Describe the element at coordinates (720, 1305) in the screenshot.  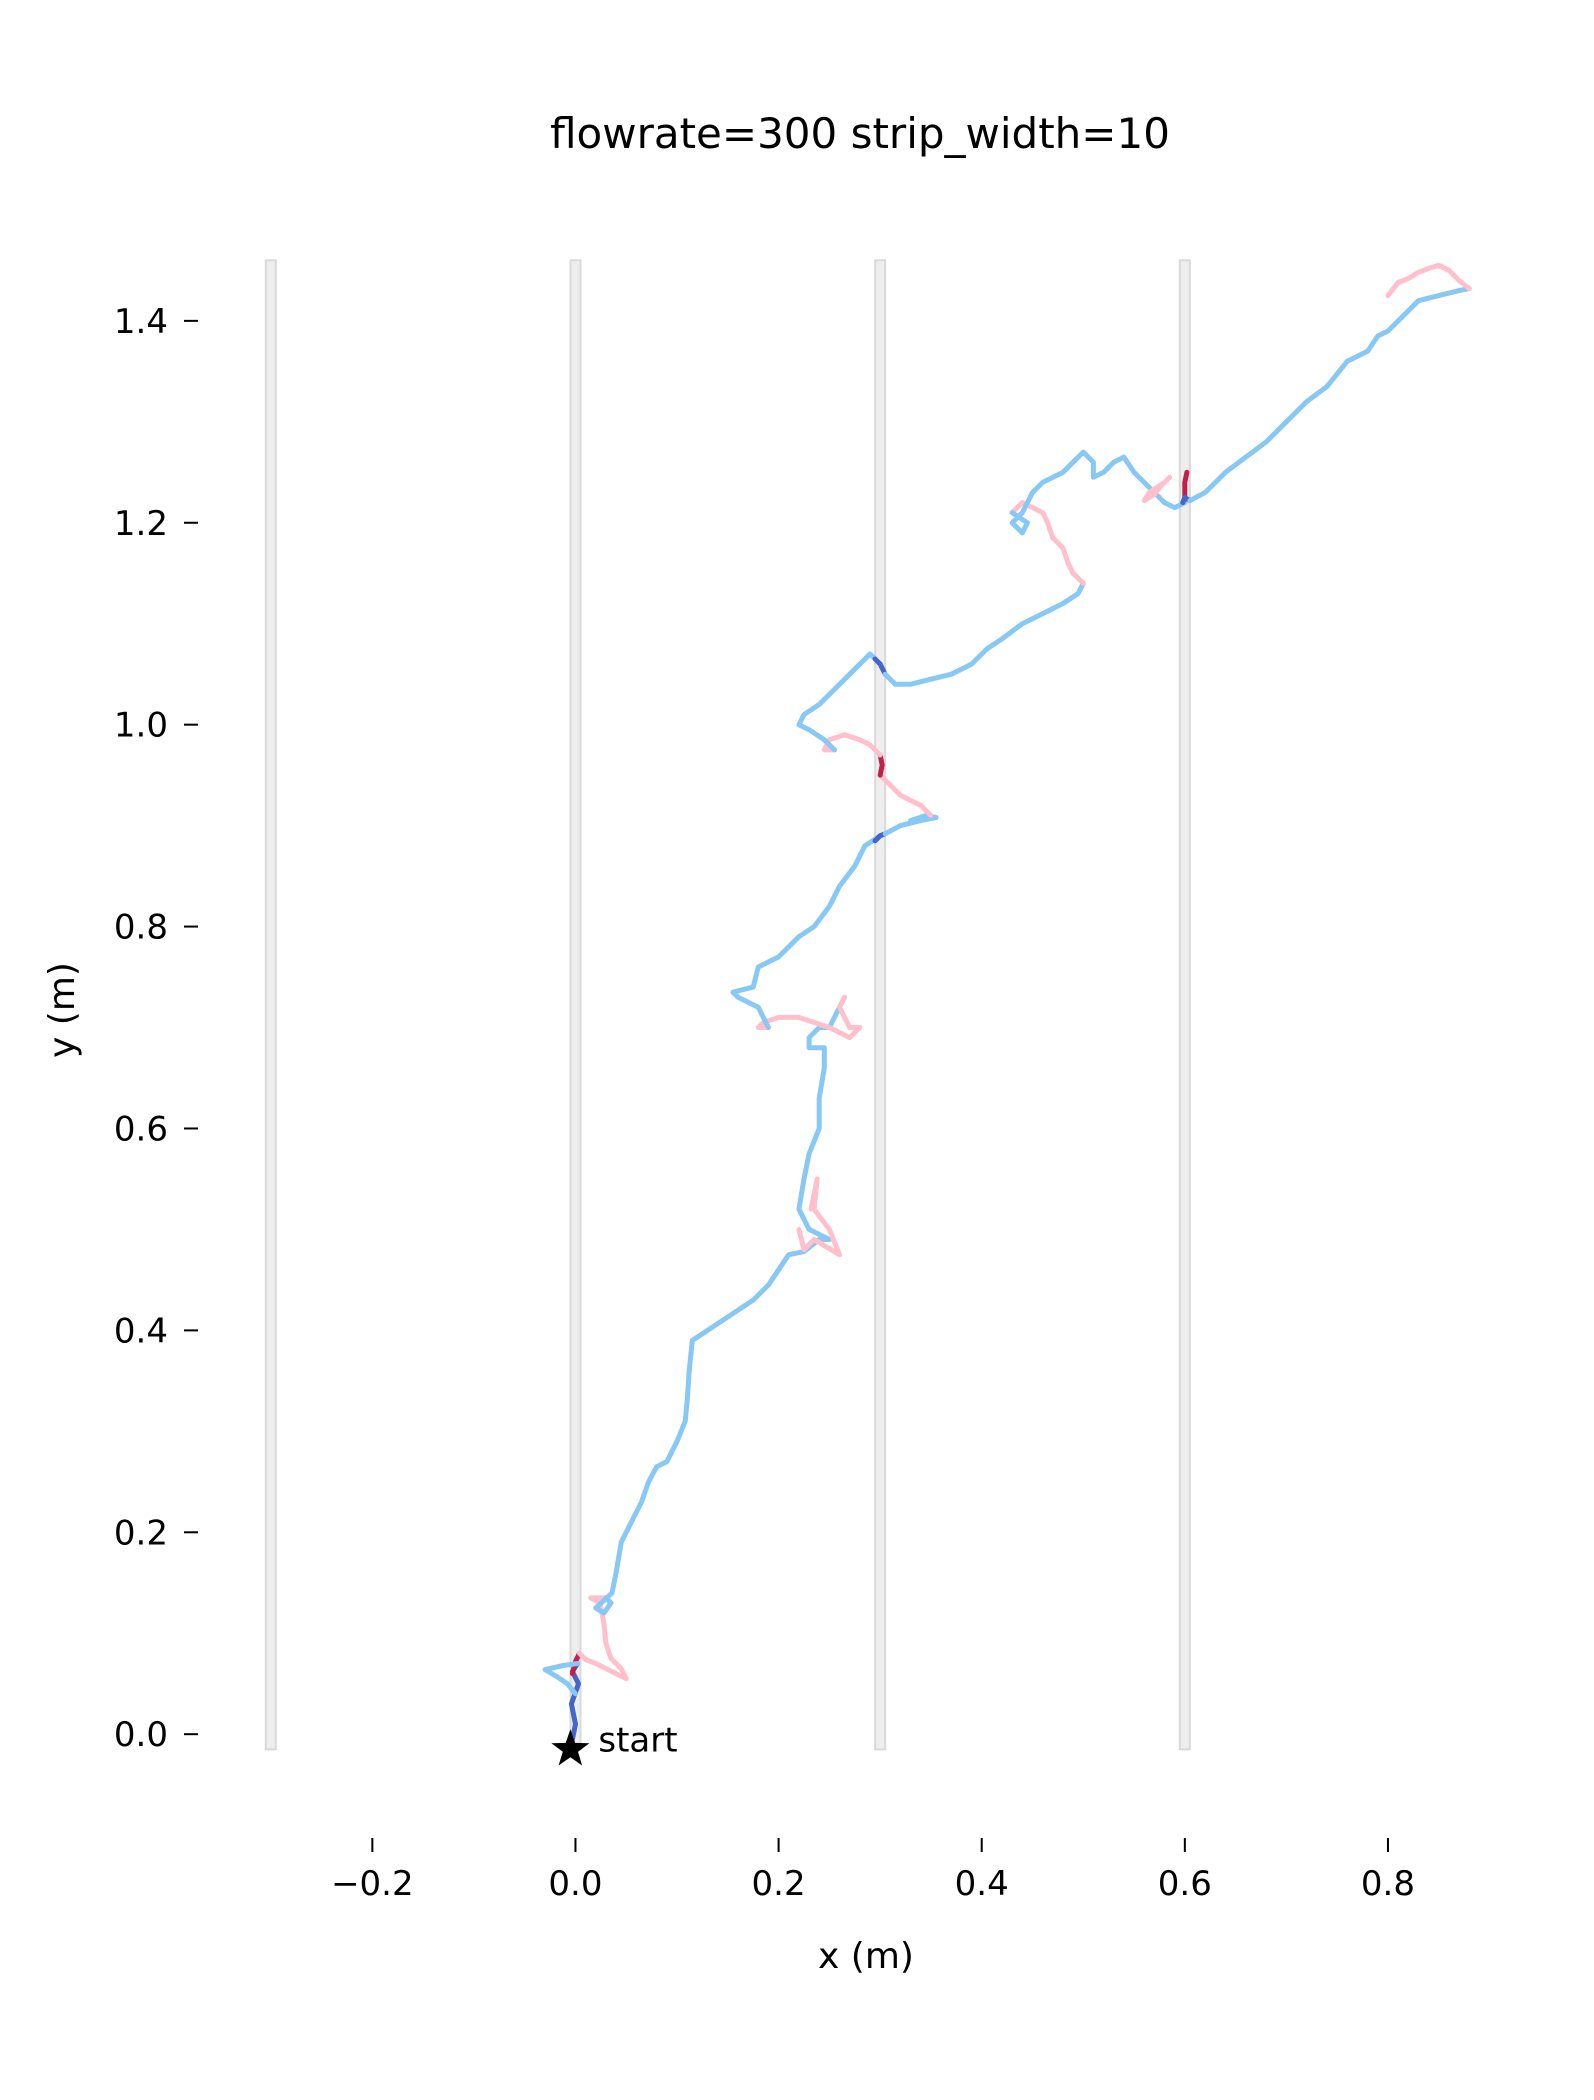
I see `trajectory-segment-4-off_strip` at that location.